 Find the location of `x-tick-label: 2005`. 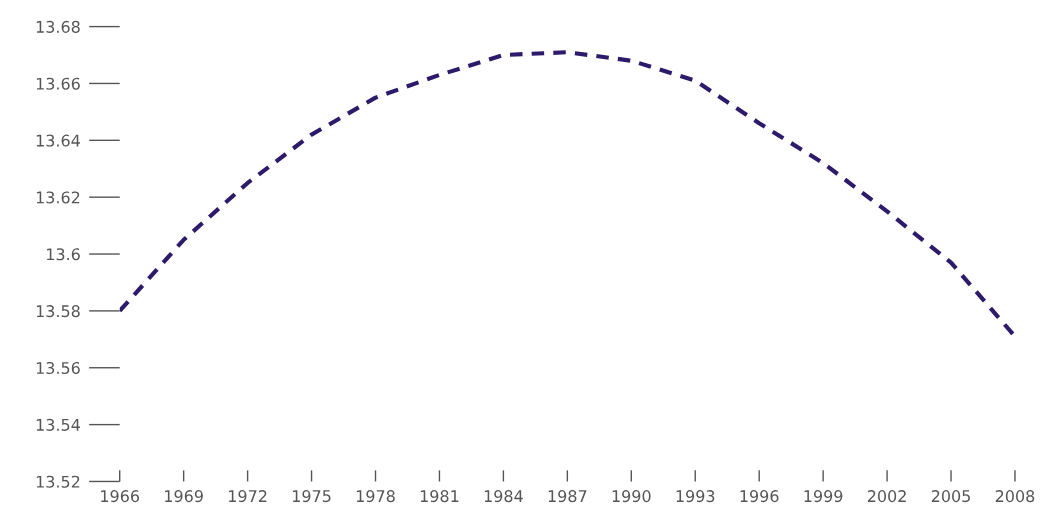

x-tick-label: 2005 is located at coordinates (950, 496).